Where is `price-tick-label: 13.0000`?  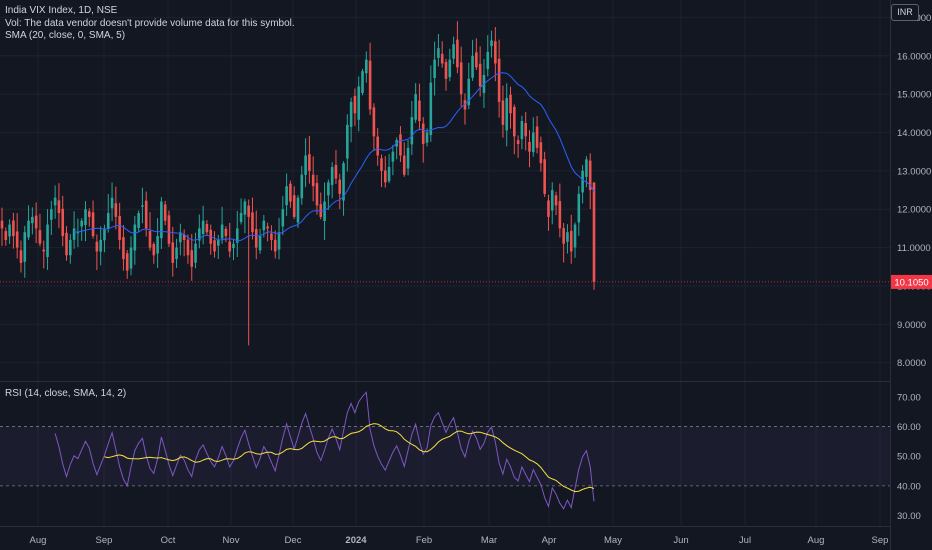
price-tick-label: 13.0000 is located at coordinates (914, 171).